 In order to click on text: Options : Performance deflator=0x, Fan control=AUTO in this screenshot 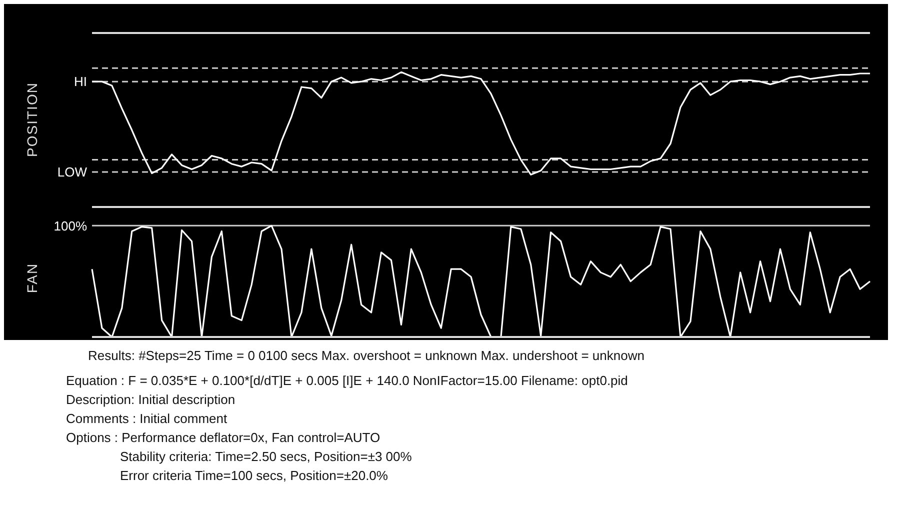, I will do `click(223, 438)`.